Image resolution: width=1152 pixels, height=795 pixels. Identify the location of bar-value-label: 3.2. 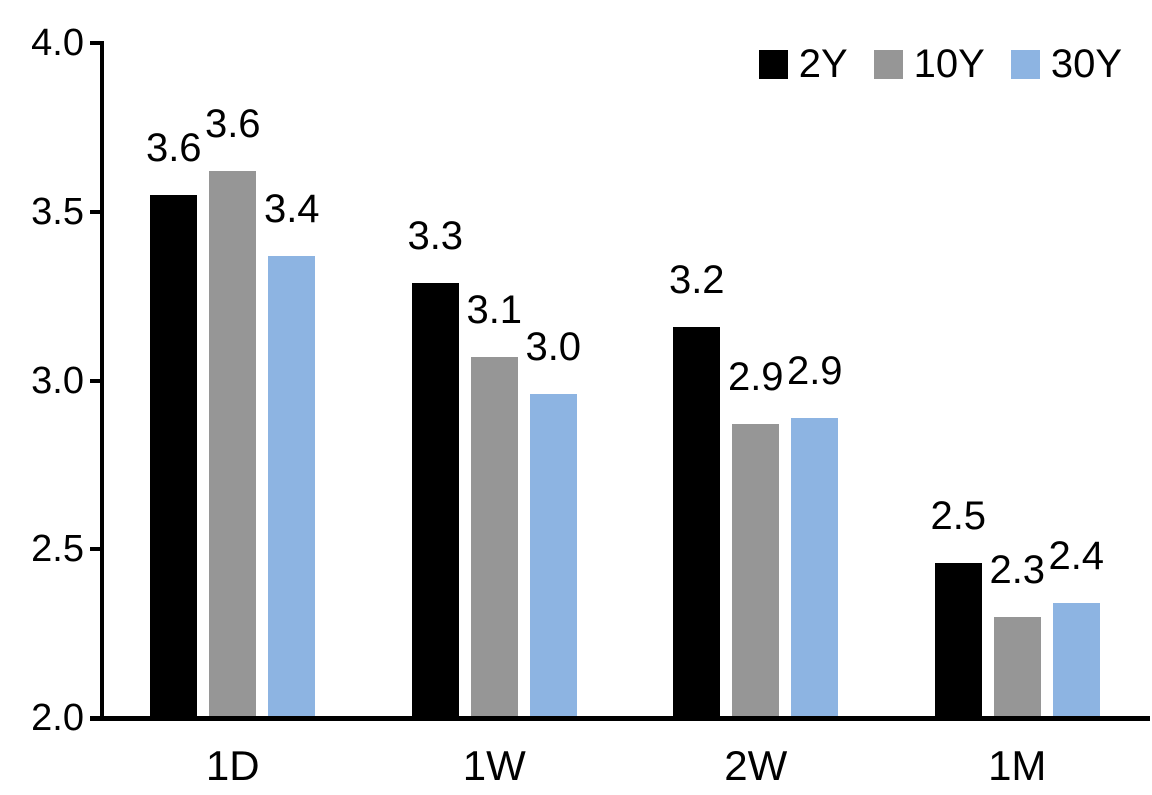
(696, 279).